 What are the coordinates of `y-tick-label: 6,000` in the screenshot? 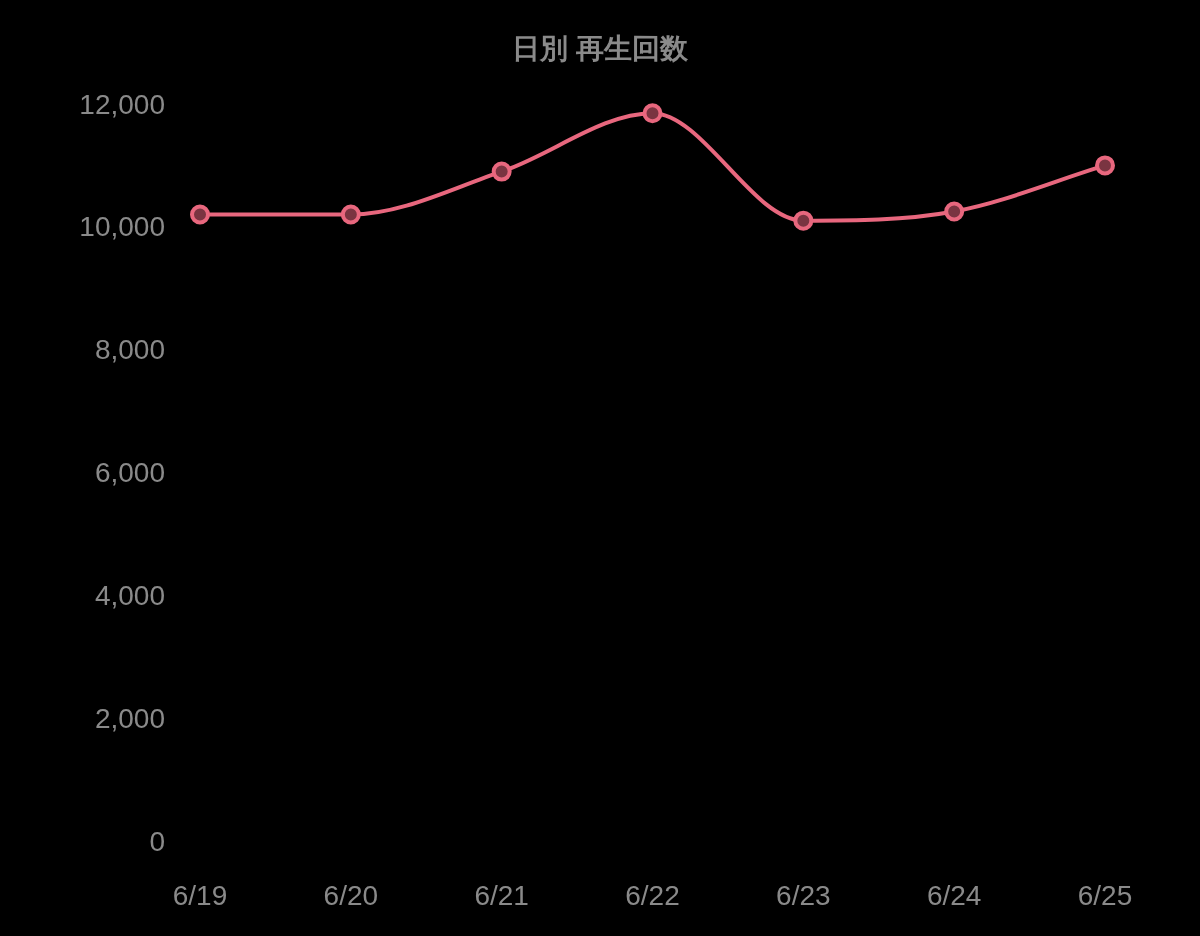 It's located at (129, 472).